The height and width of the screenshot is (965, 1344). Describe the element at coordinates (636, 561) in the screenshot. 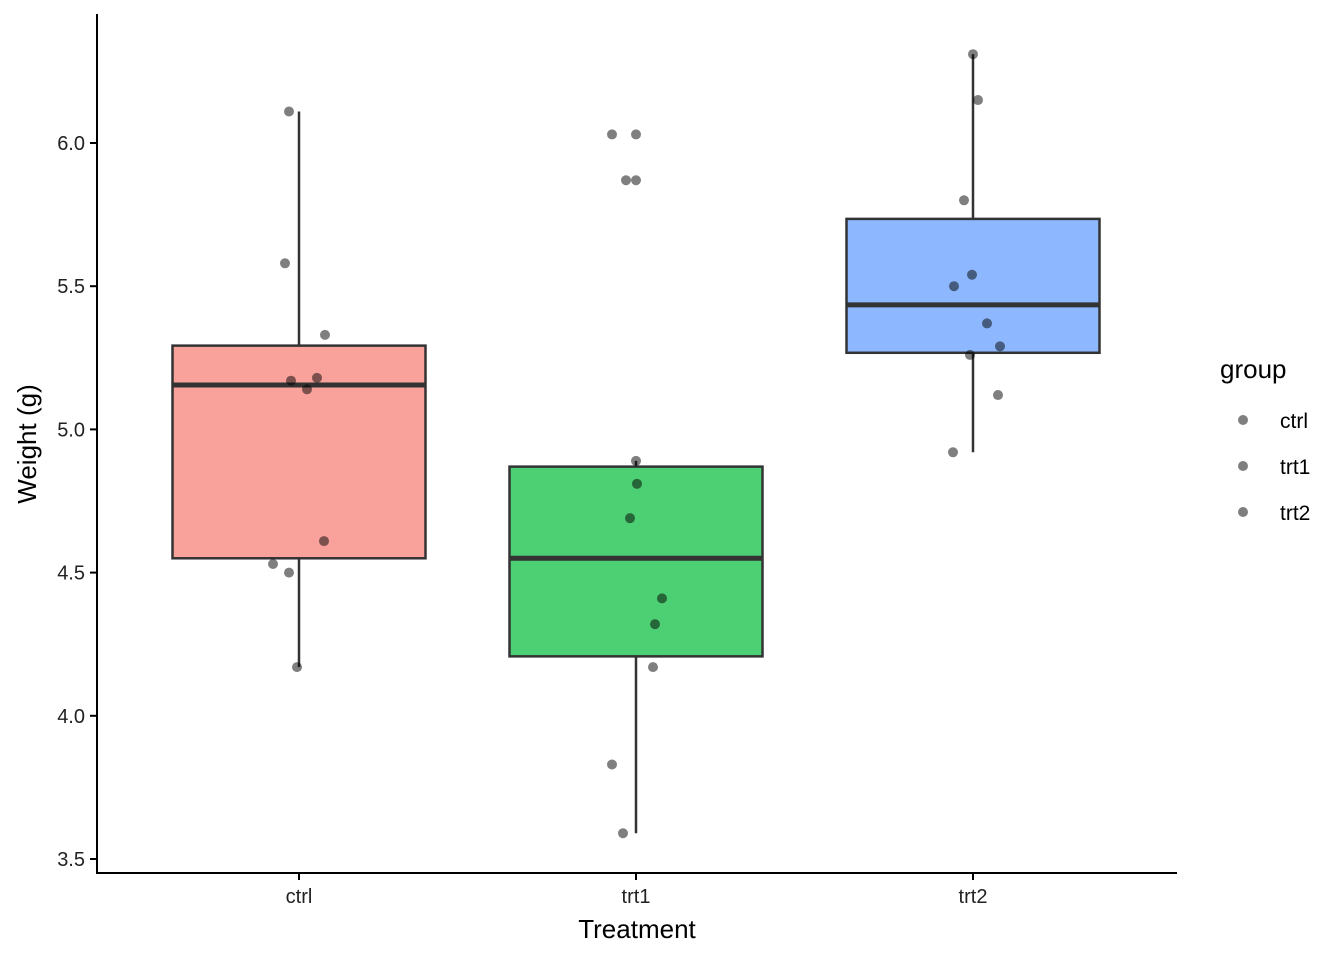

I see `box-trt1` at that location.